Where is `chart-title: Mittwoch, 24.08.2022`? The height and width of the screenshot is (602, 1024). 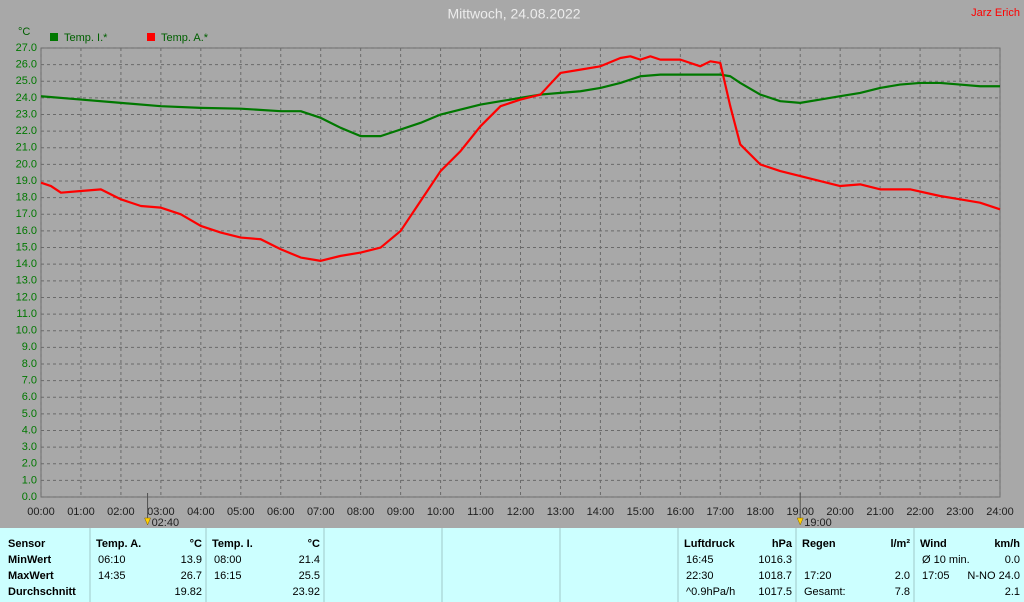 chart-title: Mittwoch, 24.08.2022 is located at coordinates (513, 14).